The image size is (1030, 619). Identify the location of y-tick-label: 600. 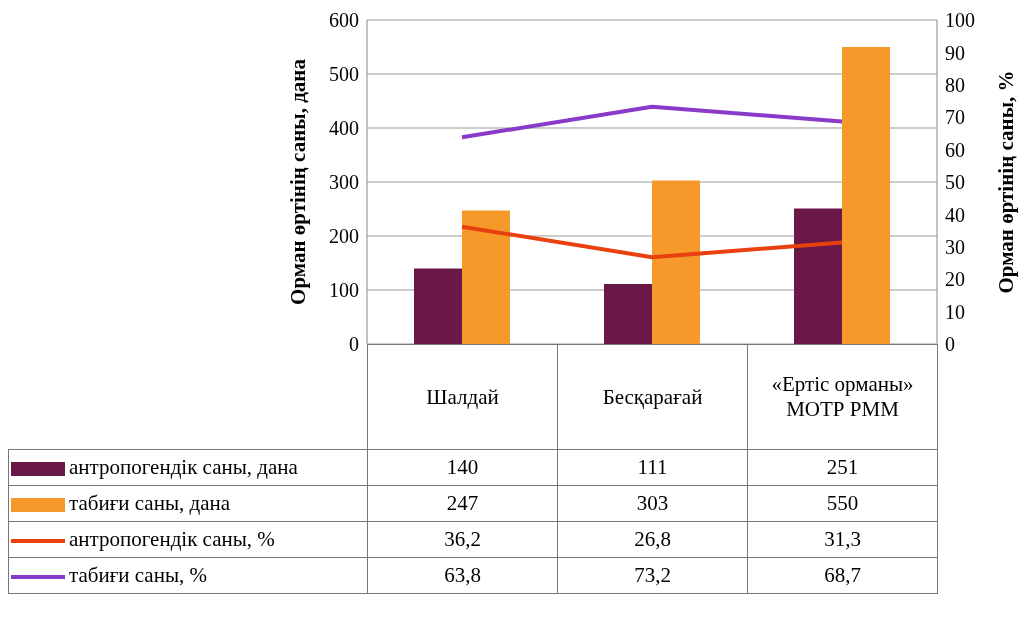
(344, 20).